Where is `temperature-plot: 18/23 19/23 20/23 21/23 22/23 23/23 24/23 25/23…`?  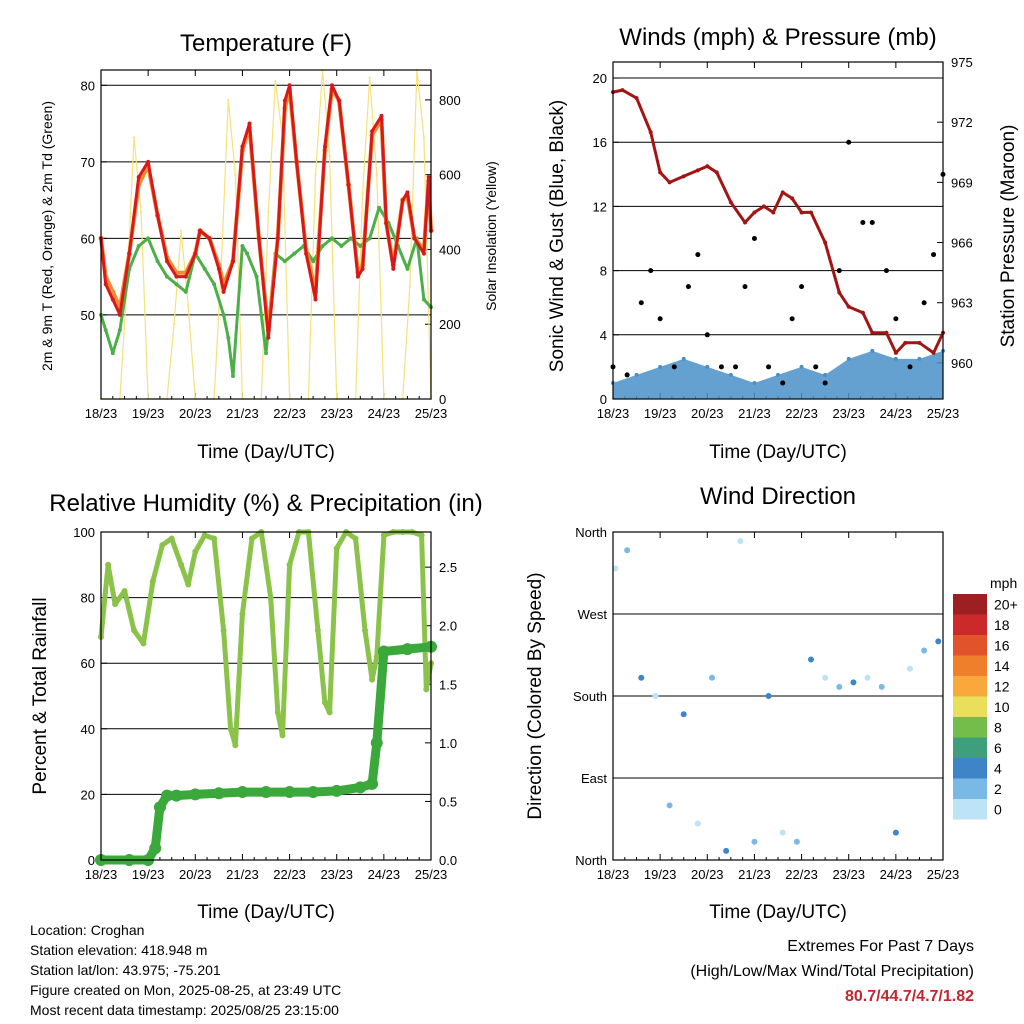
temperature-plot: 18/23 19/23 20/23 21/23 22/23 23/23 24/23 25/23… is located at coordinates (271, 244).